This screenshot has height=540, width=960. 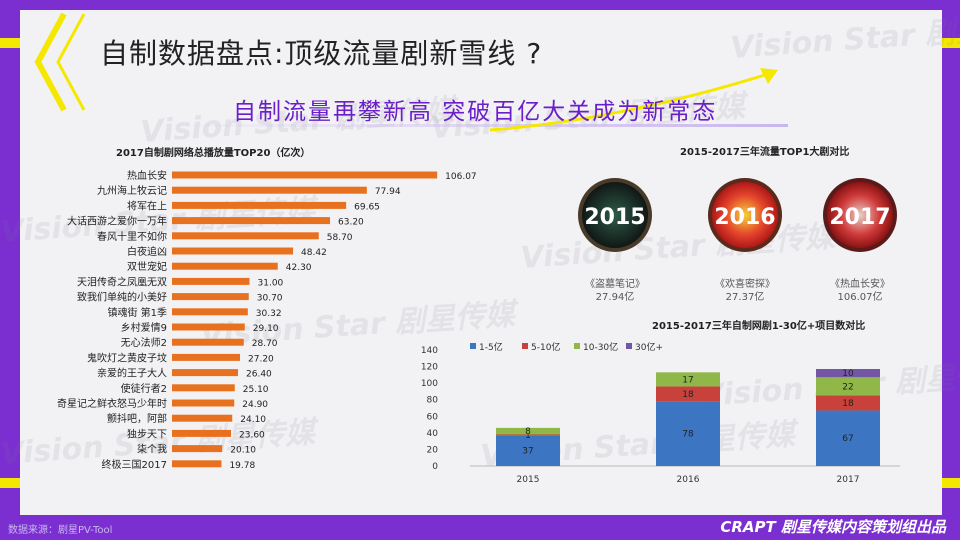 What do you see at coordinates (242, 466) in the screenshot?
I see `value-label: 19.78` at bounding box center [242, 466].